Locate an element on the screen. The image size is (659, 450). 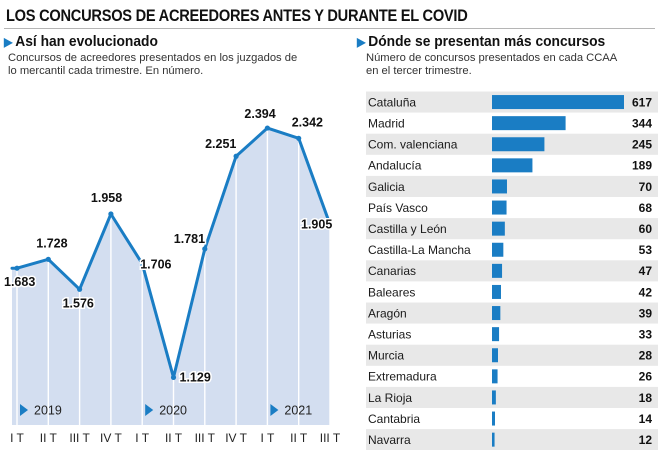
category-label: Aragón is located at coordinates (387, 313).